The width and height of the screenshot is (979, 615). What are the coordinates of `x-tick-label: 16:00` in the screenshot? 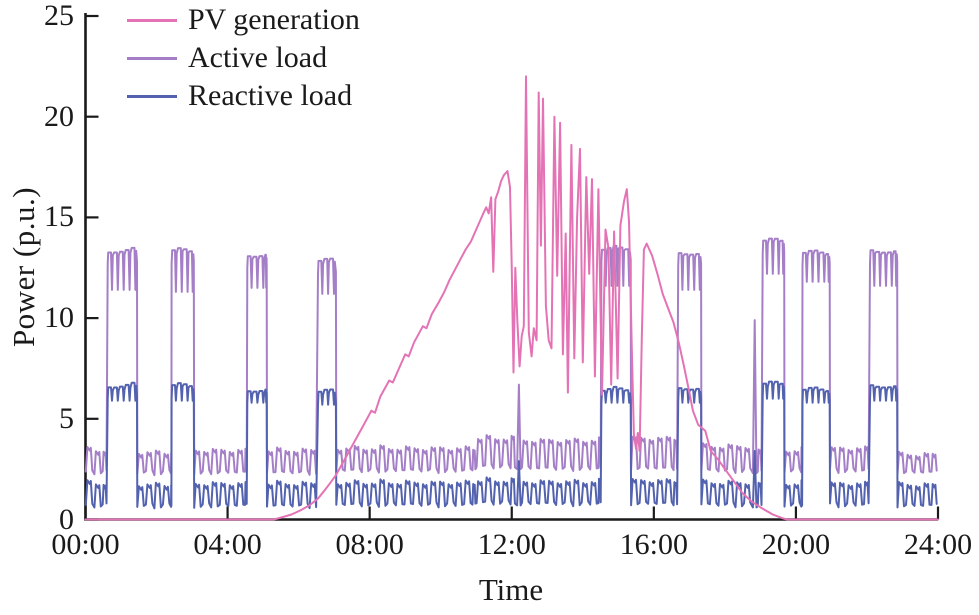 It's located at (653, 544).